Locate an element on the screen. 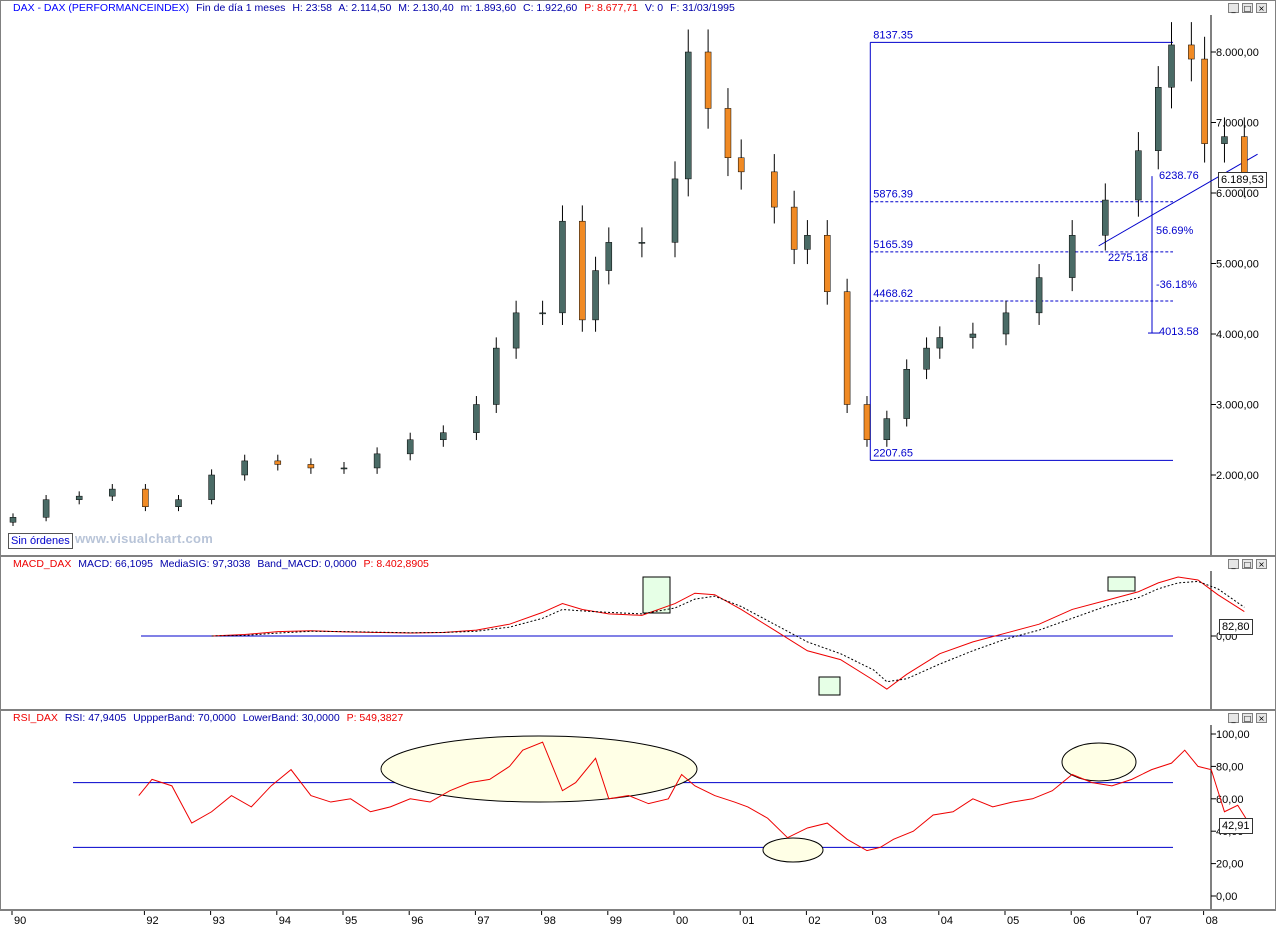 This screenshot has height=928, width=1276. rsi-y-tick-label: 20,00 is located at coordinates (1230, 865).